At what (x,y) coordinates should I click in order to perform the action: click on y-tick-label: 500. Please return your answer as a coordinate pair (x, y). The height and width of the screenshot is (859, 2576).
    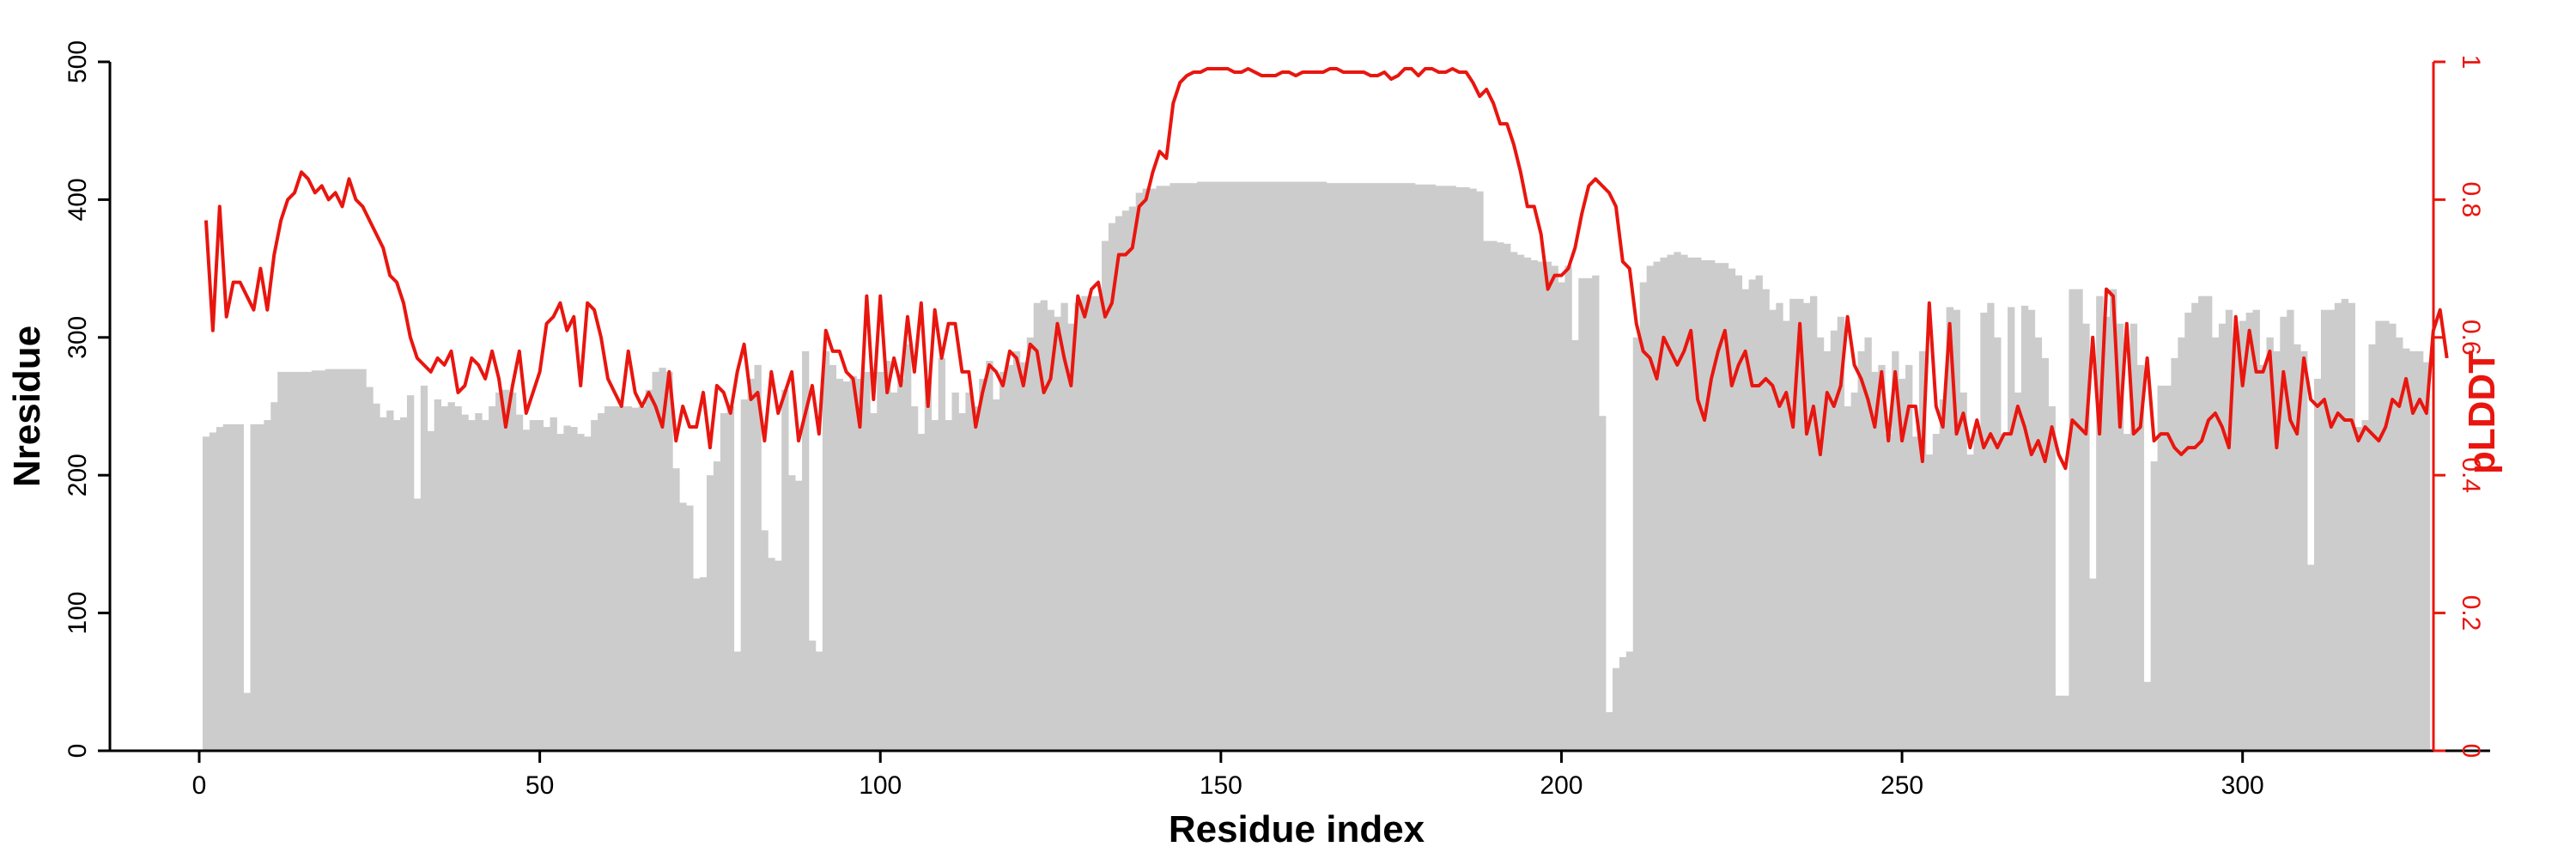
    Looking at the image, I should click on (78, 62).